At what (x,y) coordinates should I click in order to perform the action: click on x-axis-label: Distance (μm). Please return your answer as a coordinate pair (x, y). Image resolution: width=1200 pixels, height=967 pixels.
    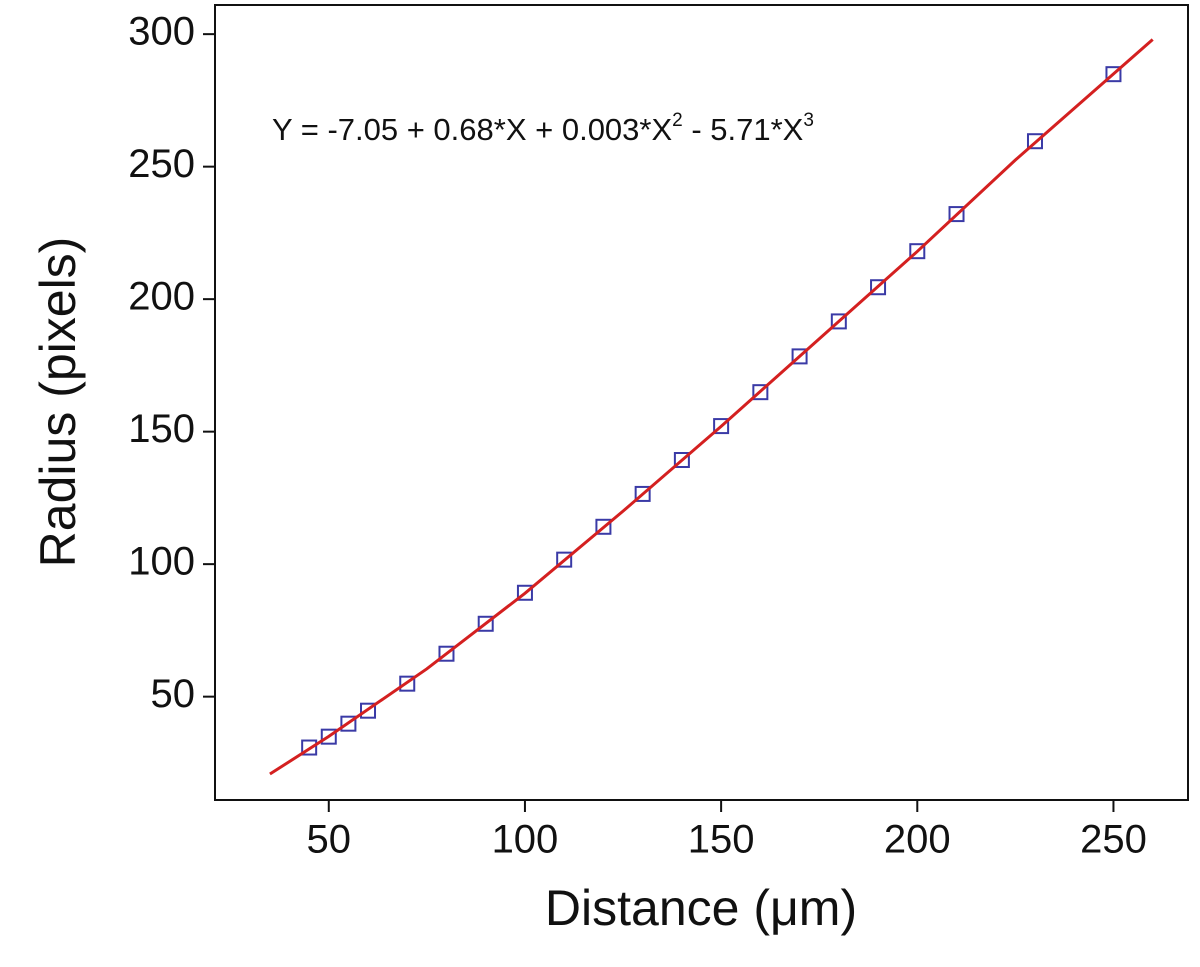
    Looking at the image, I should click on (701, 908).